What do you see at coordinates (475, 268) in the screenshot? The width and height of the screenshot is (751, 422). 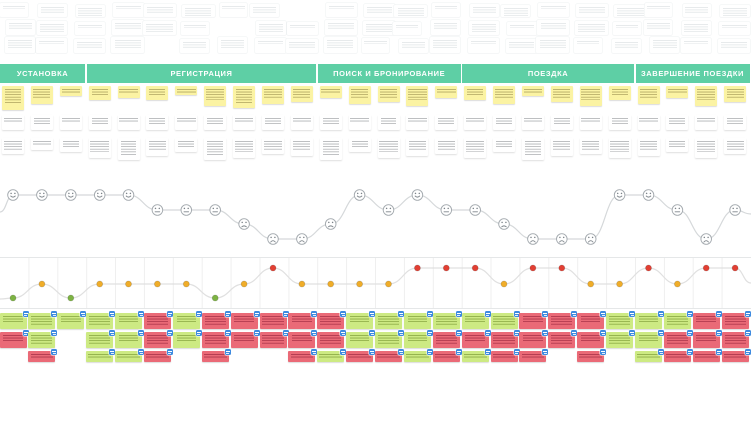 I see `metric-dot-red` at bounding box center [475, 268].